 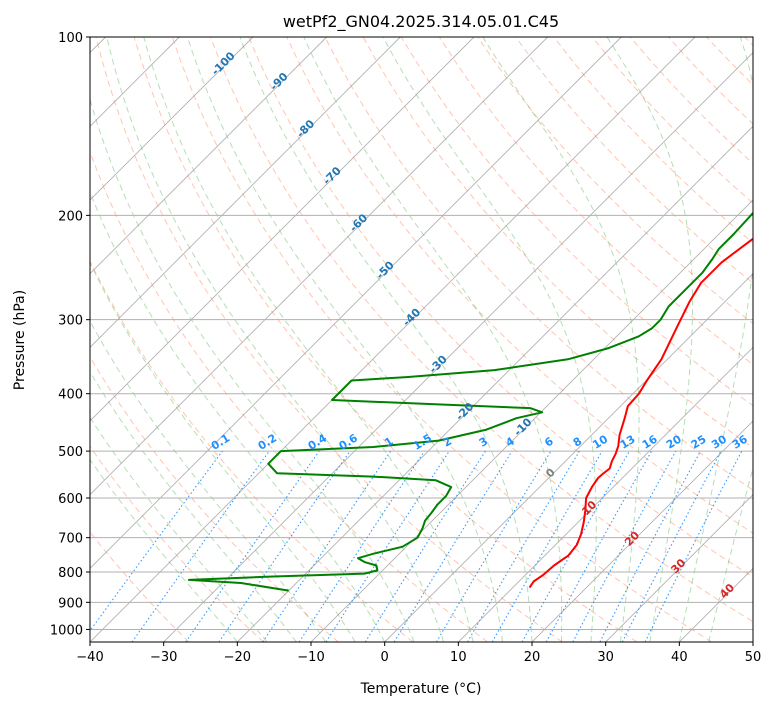 I want to click on x-tick-label: 50, so click(x=753, y=657).